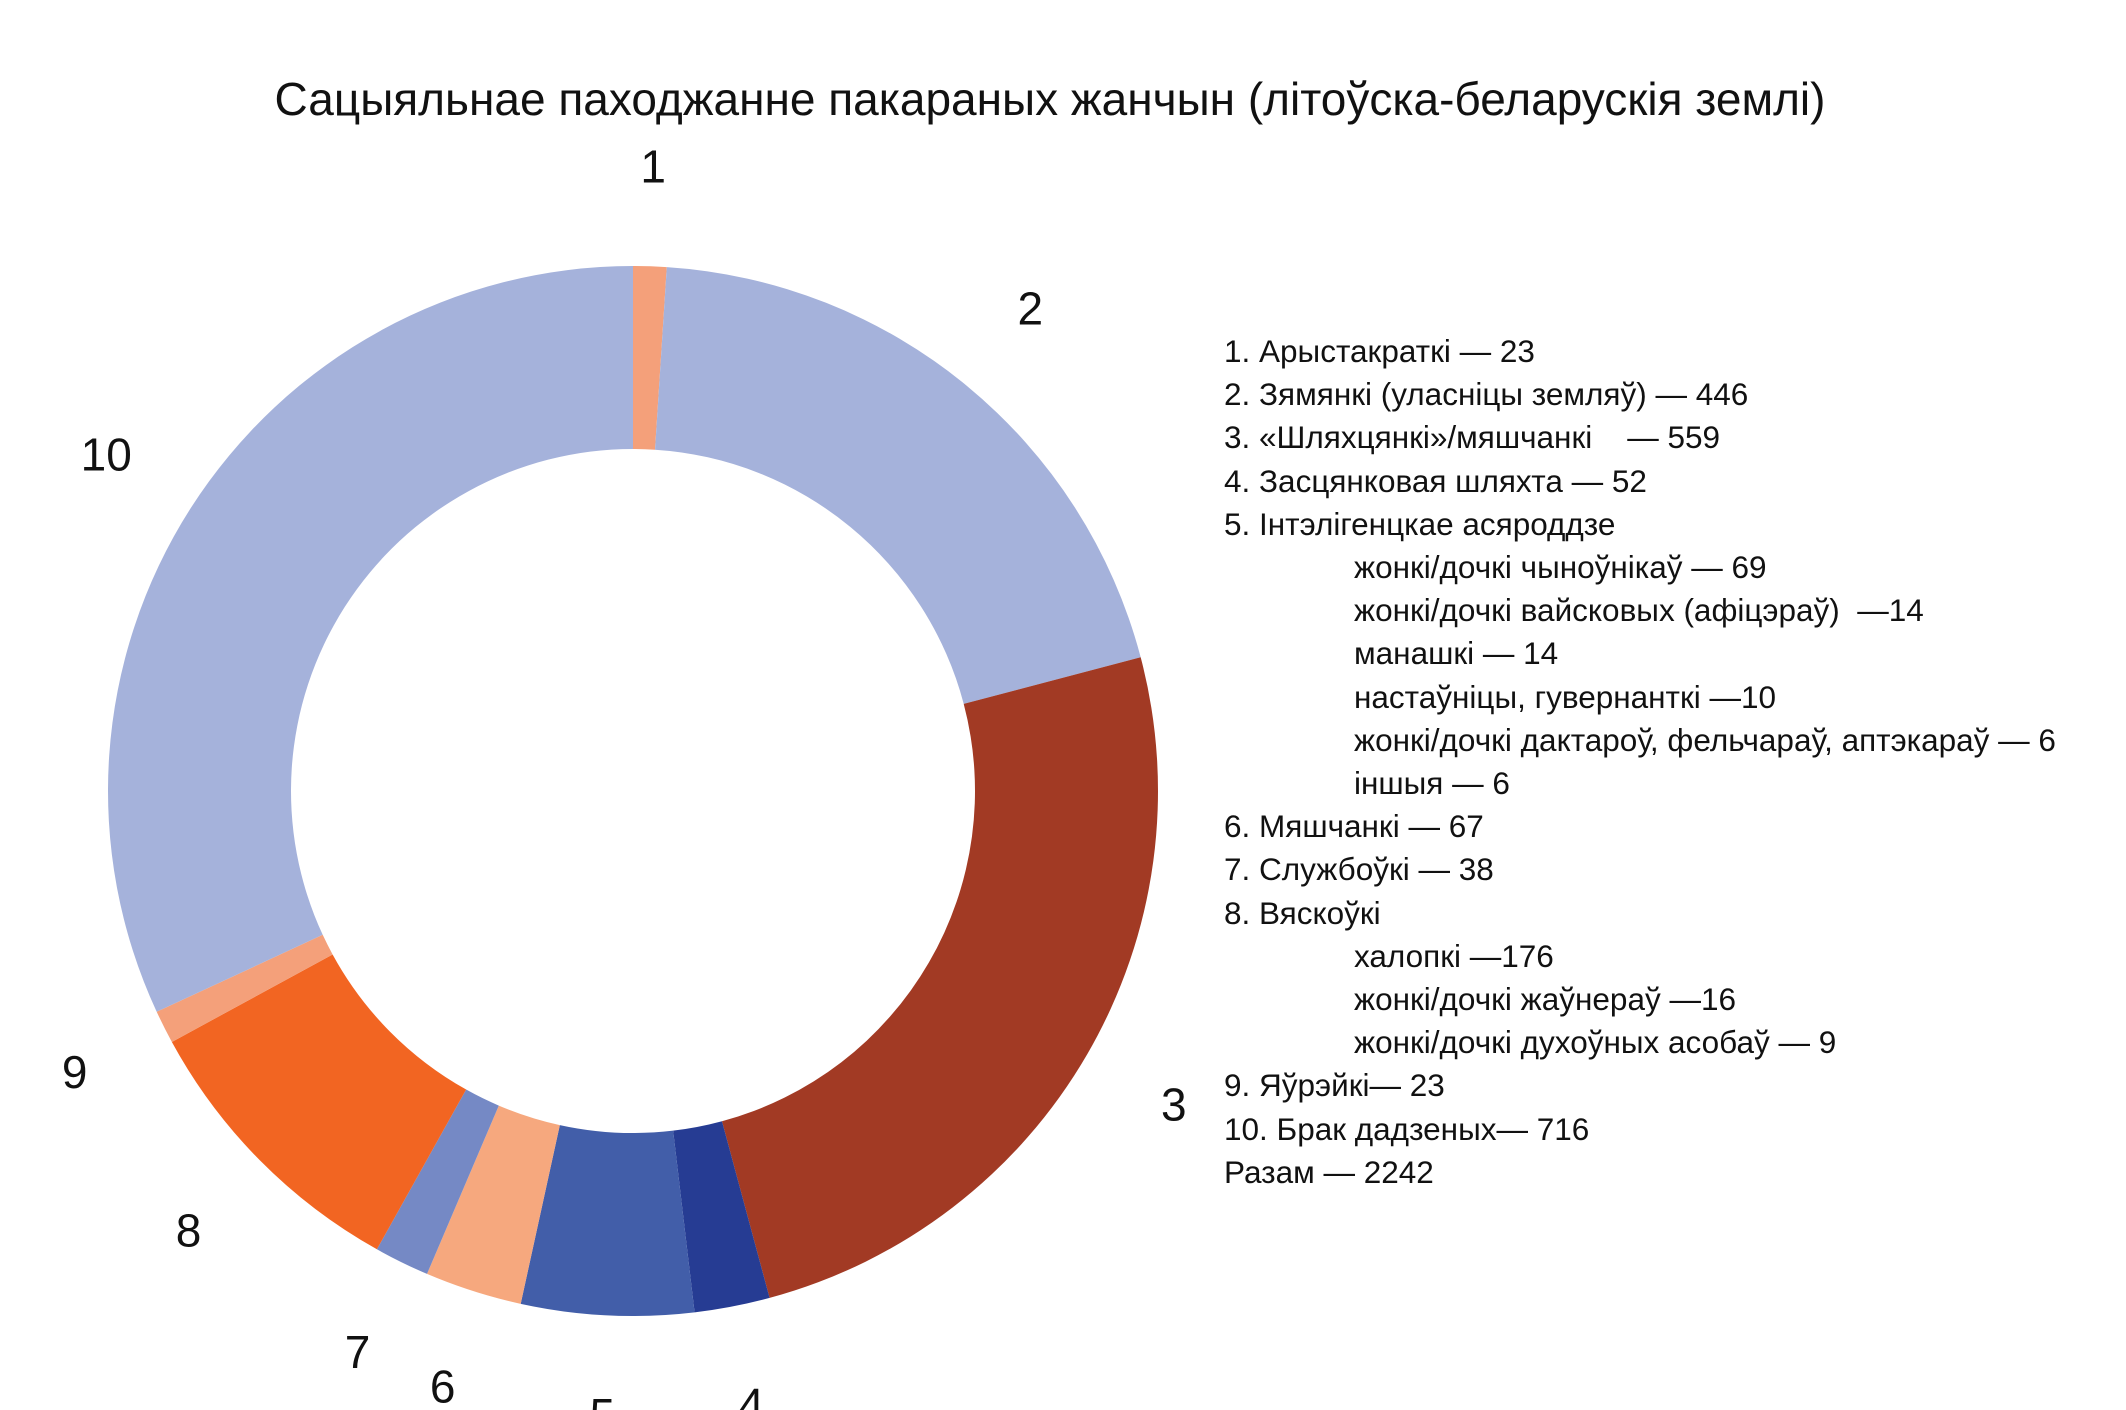 This screenshot has width=2126, height=1410. Describe the element at coordinates (358, 1352) in the screenshot. I see `slice-label-7: 7` at that location.